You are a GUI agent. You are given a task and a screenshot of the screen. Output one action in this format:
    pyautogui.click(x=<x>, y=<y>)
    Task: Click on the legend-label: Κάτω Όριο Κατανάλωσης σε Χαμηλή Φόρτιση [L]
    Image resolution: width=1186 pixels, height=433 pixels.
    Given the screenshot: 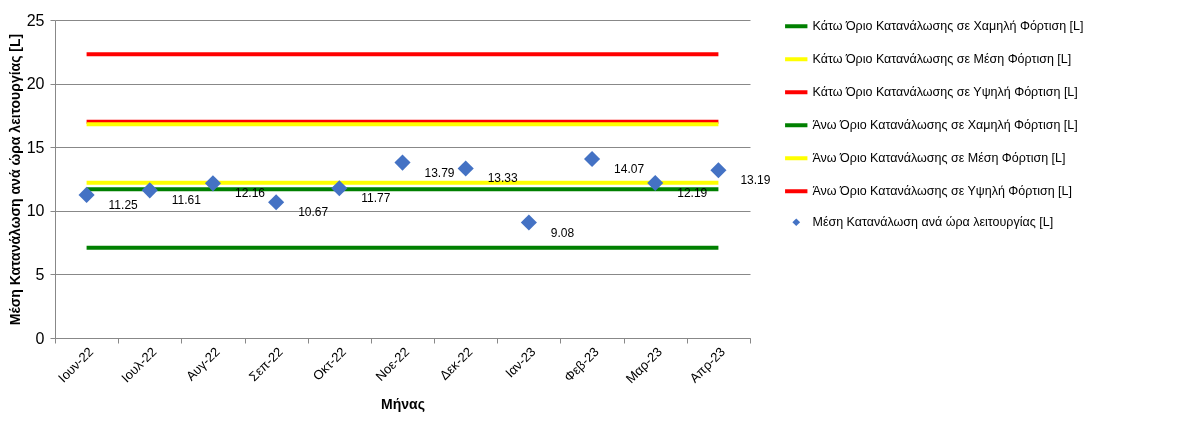 What is the action you would take?
    pyautogui.click(x=948, y=26)
    